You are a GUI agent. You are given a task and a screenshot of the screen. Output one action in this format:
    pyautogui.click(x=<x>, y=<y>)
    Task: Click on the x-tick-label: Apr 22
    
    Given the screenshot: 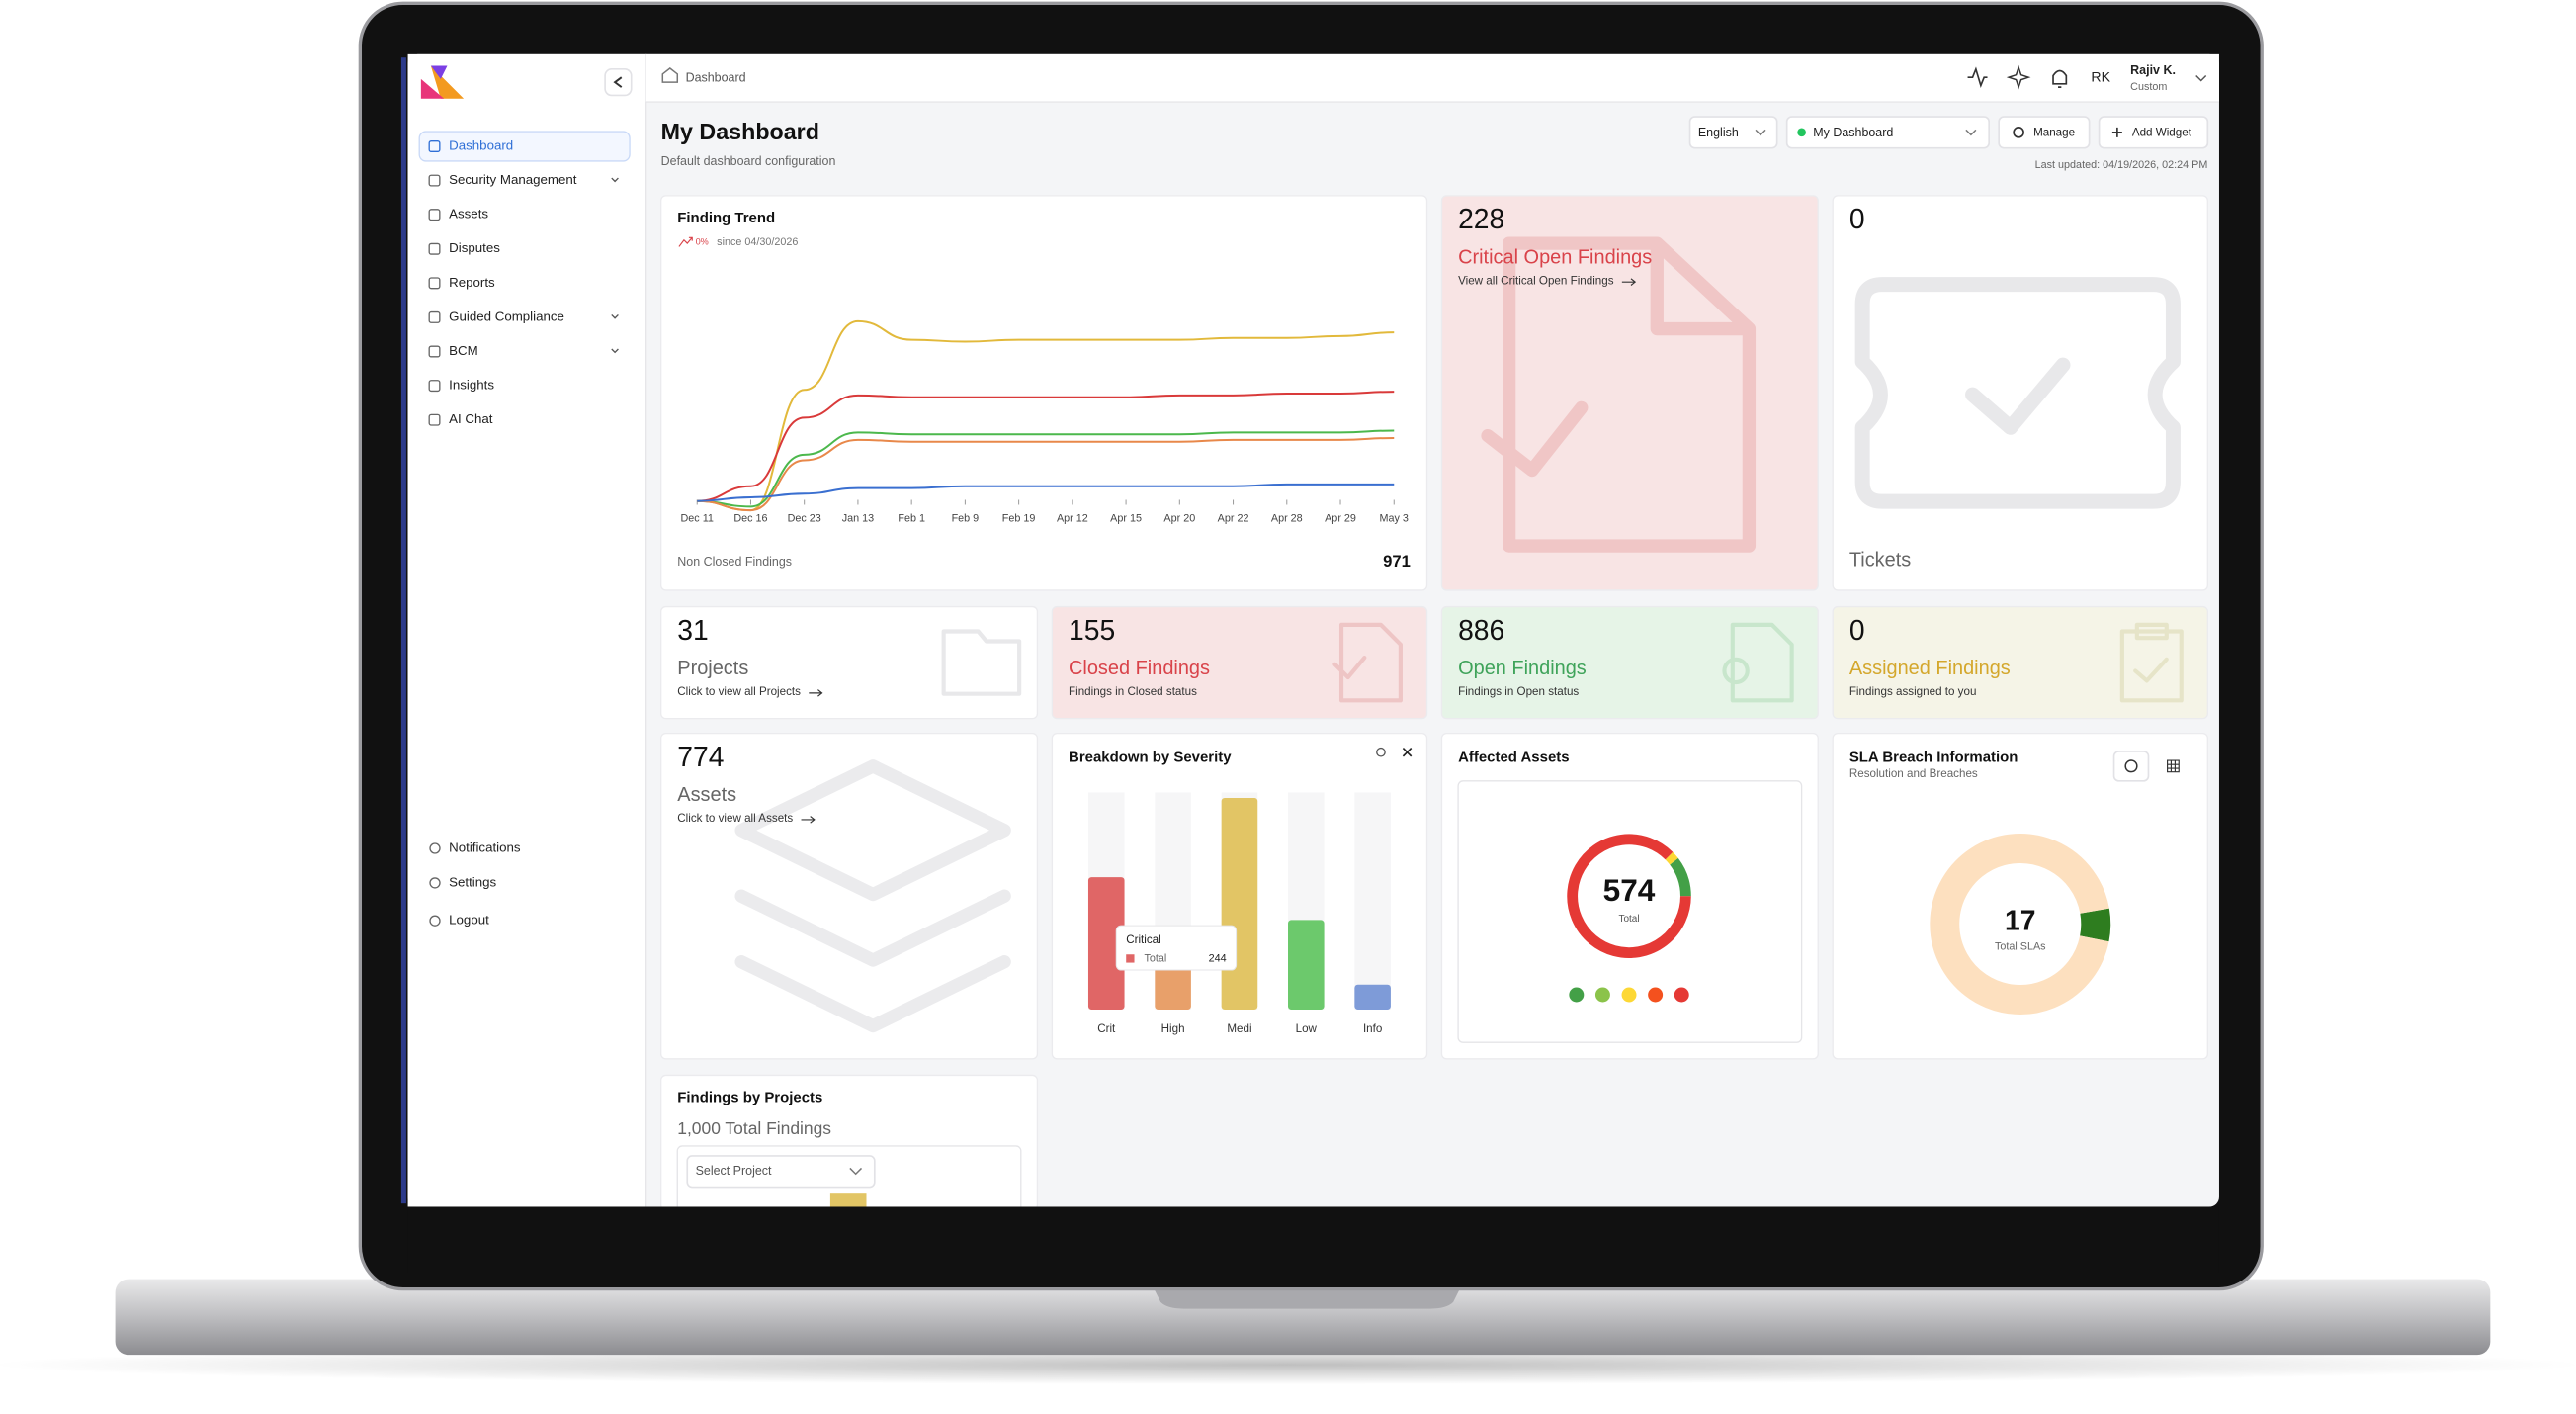 What is the action you would take?
    pyautogui.click(x=1233, y=518)
    